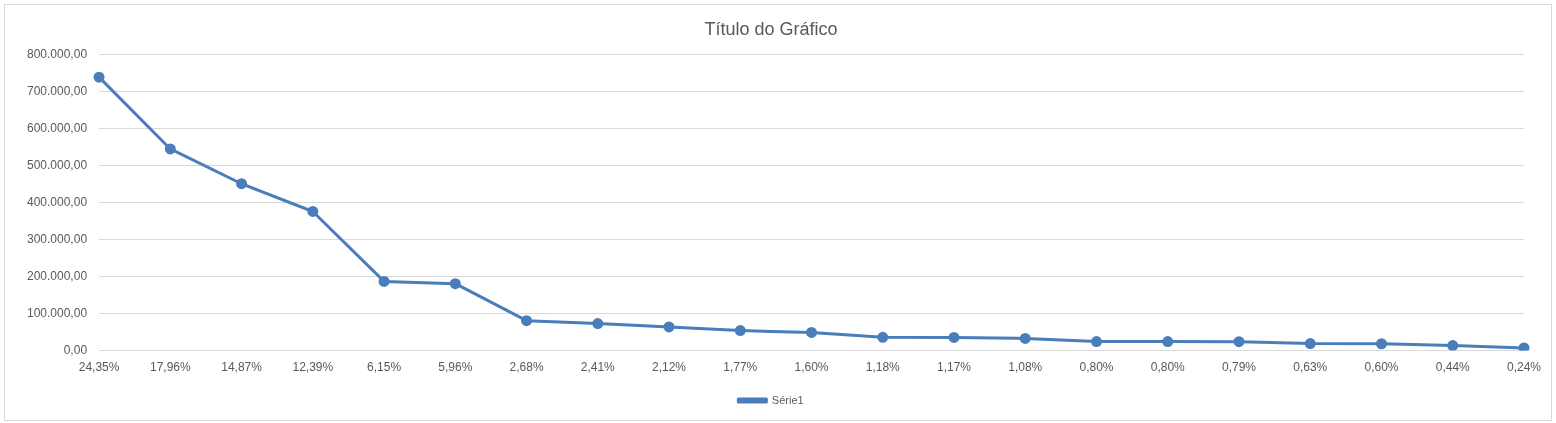 The image size is (1556, 423). Describe the element at coordinates (57, 127) in the screenshot. I see `y-tick-label: 600.000,00` at that location.